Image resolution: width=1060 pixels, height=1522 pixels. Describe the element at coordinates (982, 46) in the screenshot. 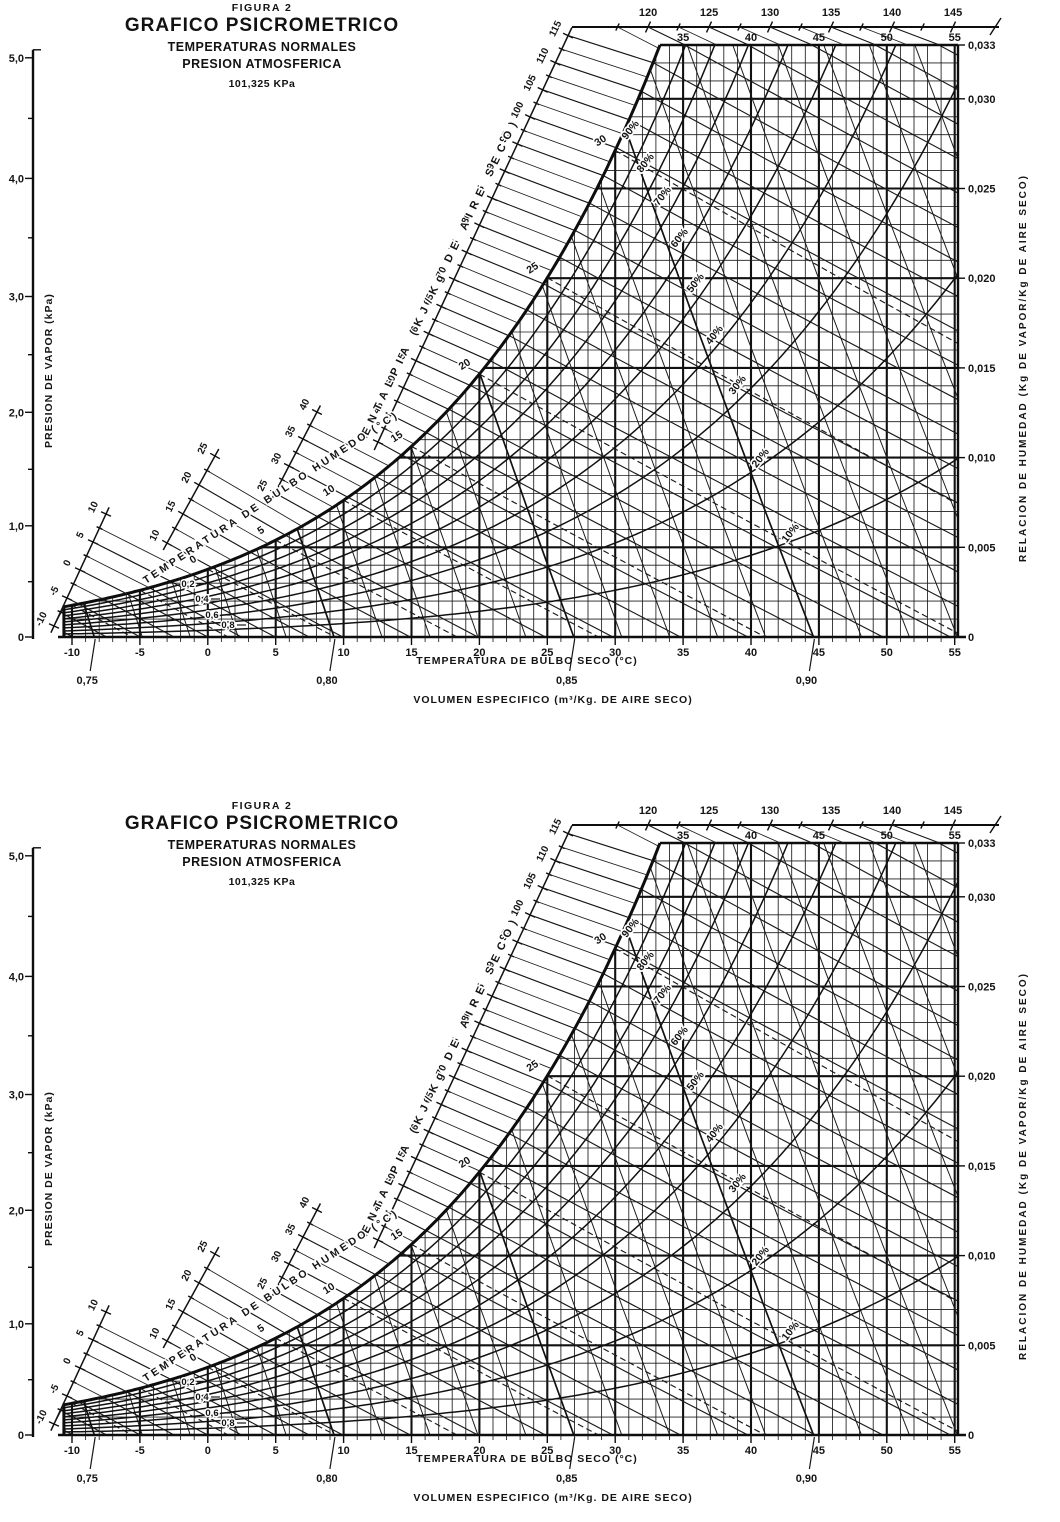

I see `svg-text: 0,033` at that location.